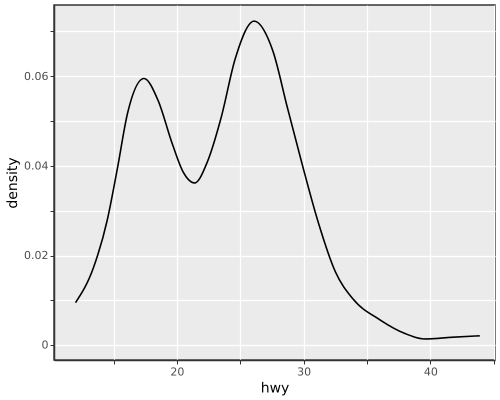 The image size is (500, 400). I want to click on x-tick-label: 30, so click(304, 372).